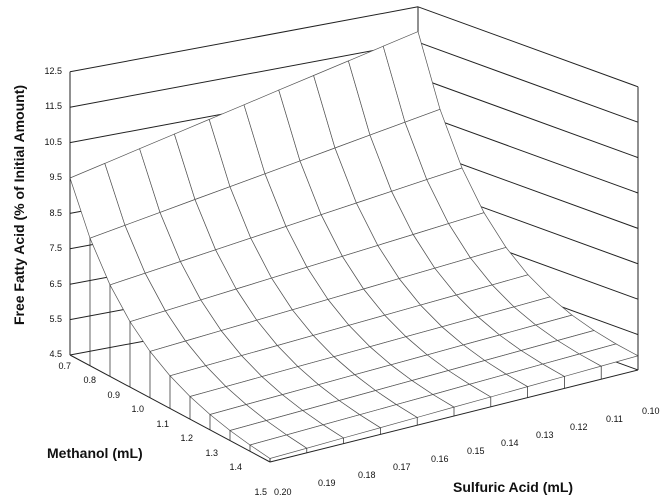 The height and width of the screenshot is (499, 666). I want to click on methanol-axis-ticks: 0.7 0.8 0.9 1.0 1.1 1.2 1.3 1.4 1.5, so click(162, 429).